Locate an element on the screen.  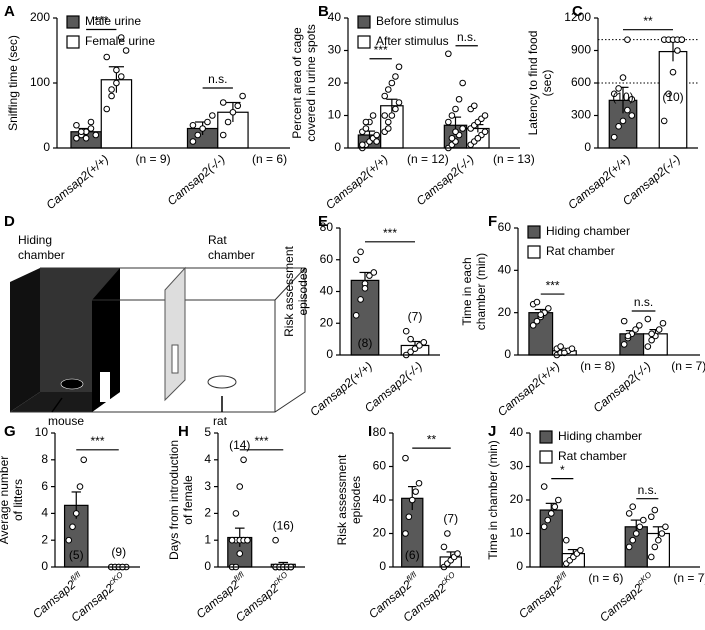
n-label: (5) is located at coordinates (76, 555).